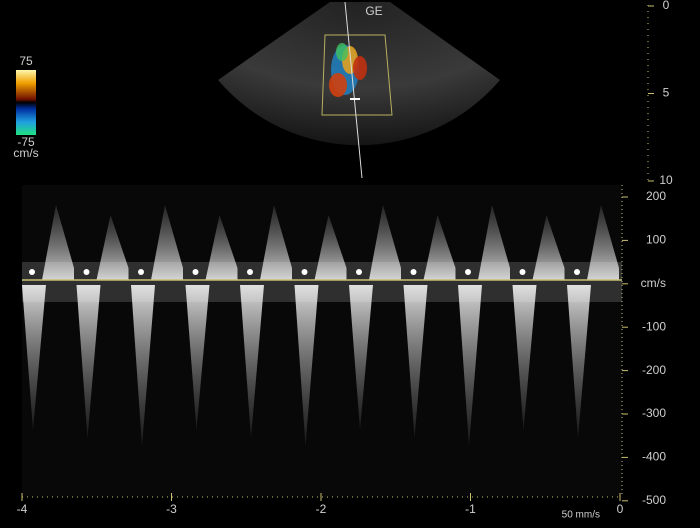 The width and height of the screenshot is (700, 528). I want to click on time-tick-label: 0, so click(620, 509).